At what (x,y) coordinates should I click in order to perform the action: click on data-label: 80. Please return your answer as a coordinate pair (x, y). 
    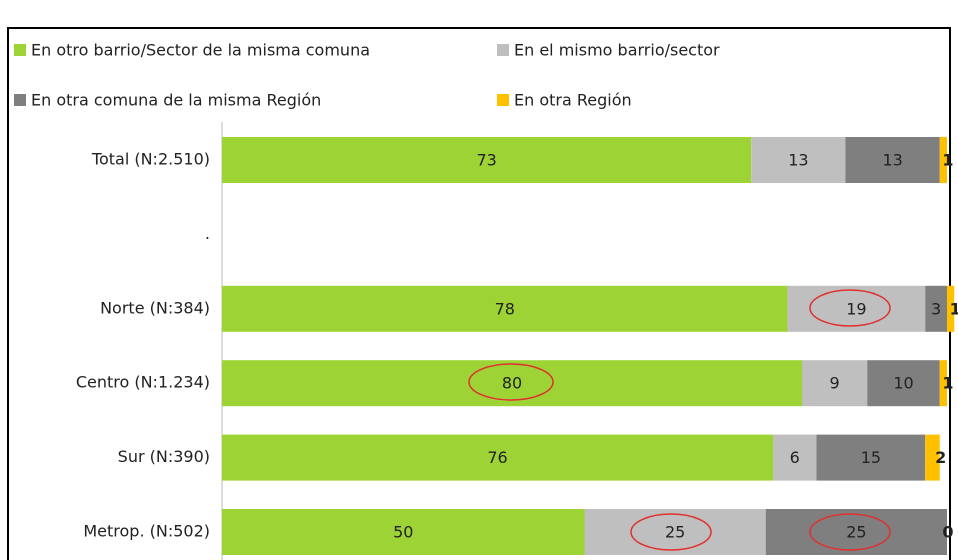
    Looking at the image, I should click on (512, 383).